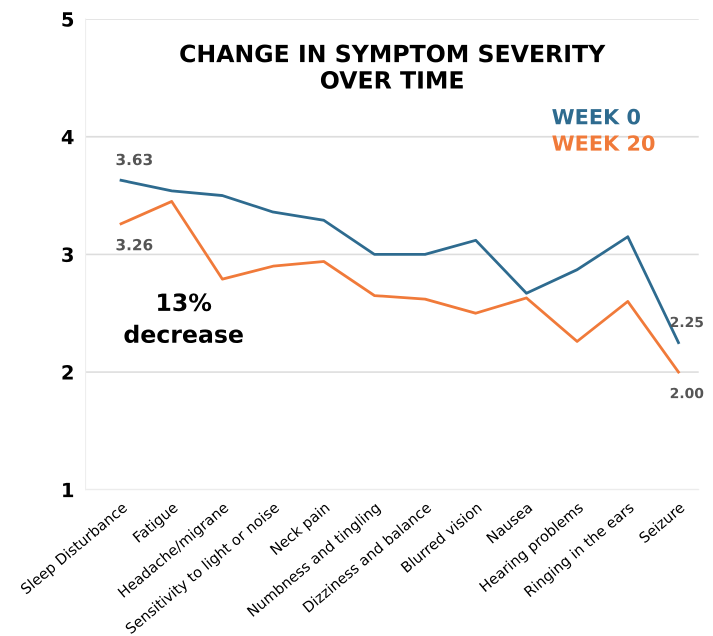  Describe the element at coordinates (68, 19) in the screenshot. I see `y-tick-label: 5` at that location.